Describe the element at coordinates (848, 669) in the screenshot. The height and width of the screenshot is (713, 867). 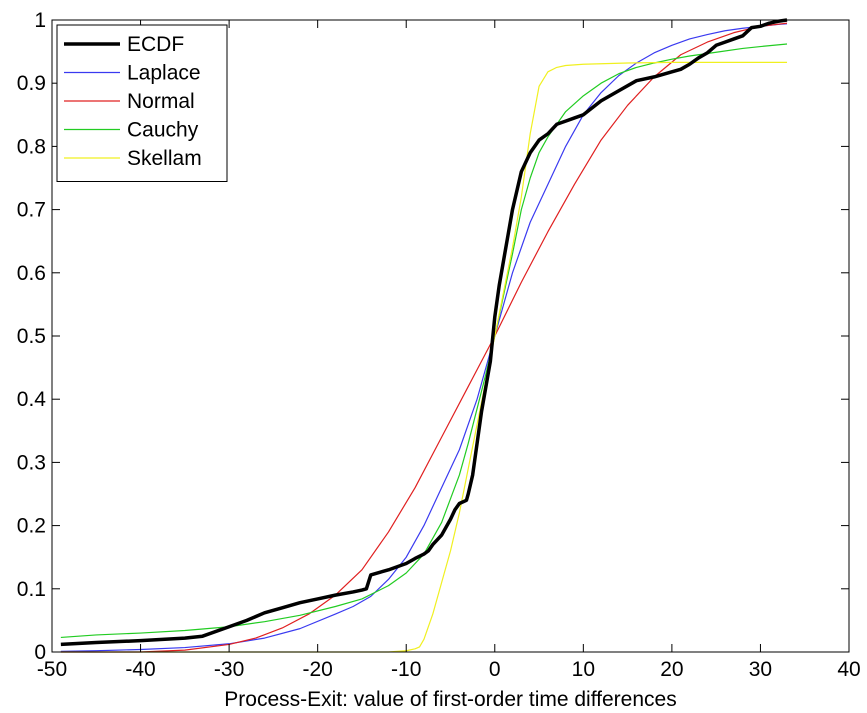
I see `x-tick-label: 40` at that location.